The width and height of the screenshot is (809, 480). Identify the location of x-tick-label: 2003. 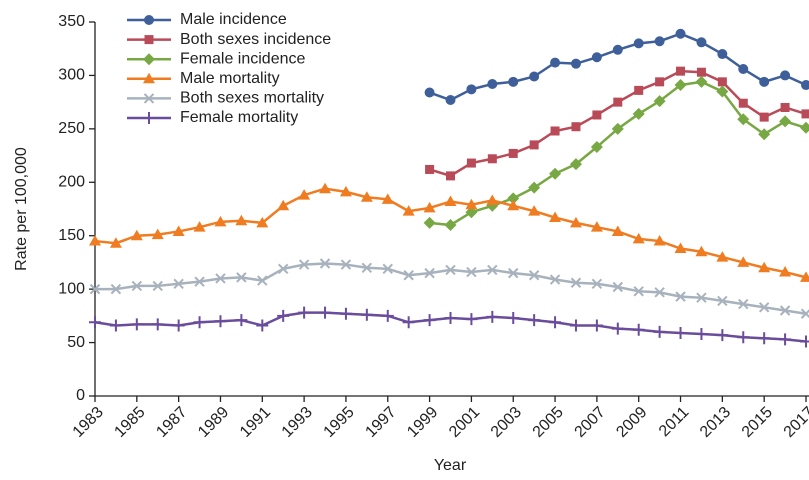
(506, 422).